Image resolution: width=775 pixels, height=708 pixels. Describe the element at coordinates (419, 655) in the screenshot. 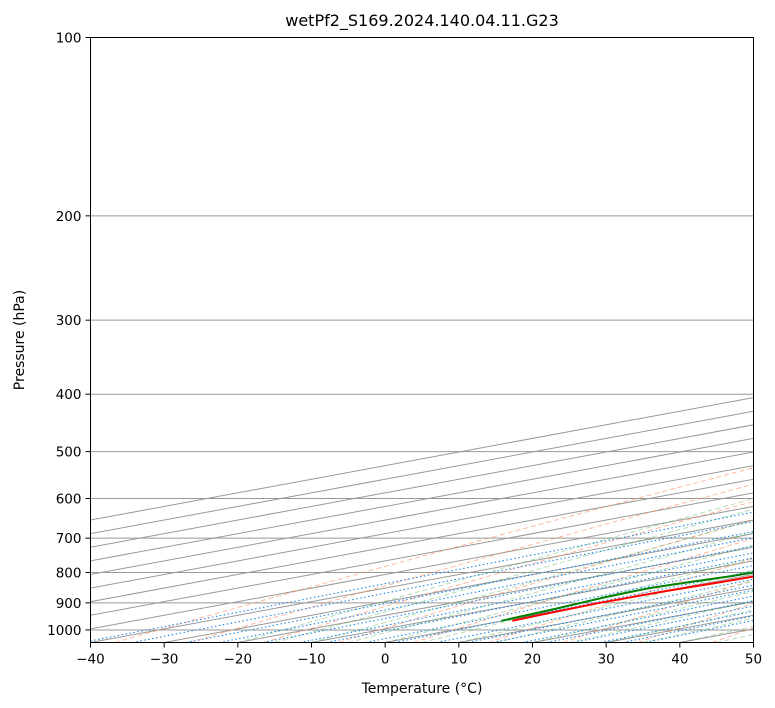

I see `x-axis-ticks: −40 −30 −20 −10 0 10 20 30 40 50` at that location.